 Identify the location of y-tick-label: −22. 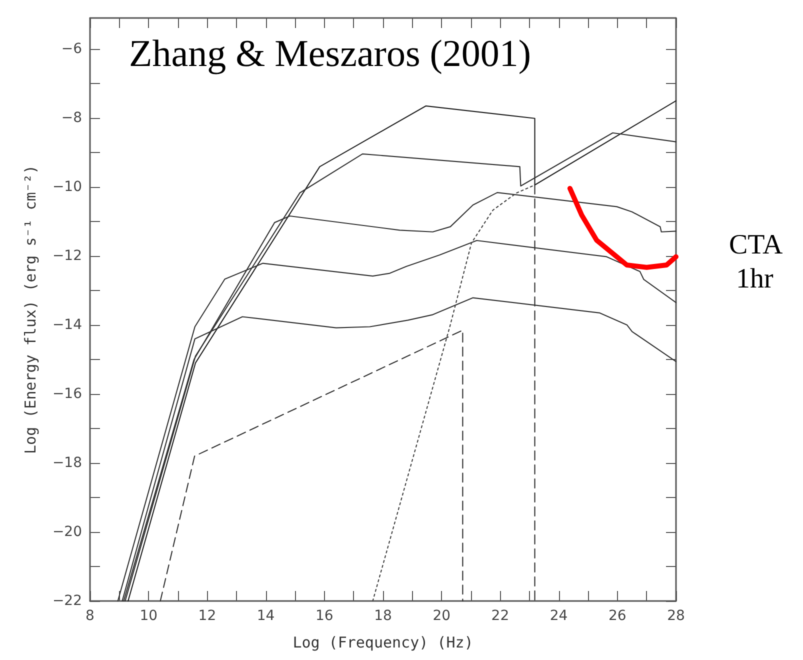
(67, 601).